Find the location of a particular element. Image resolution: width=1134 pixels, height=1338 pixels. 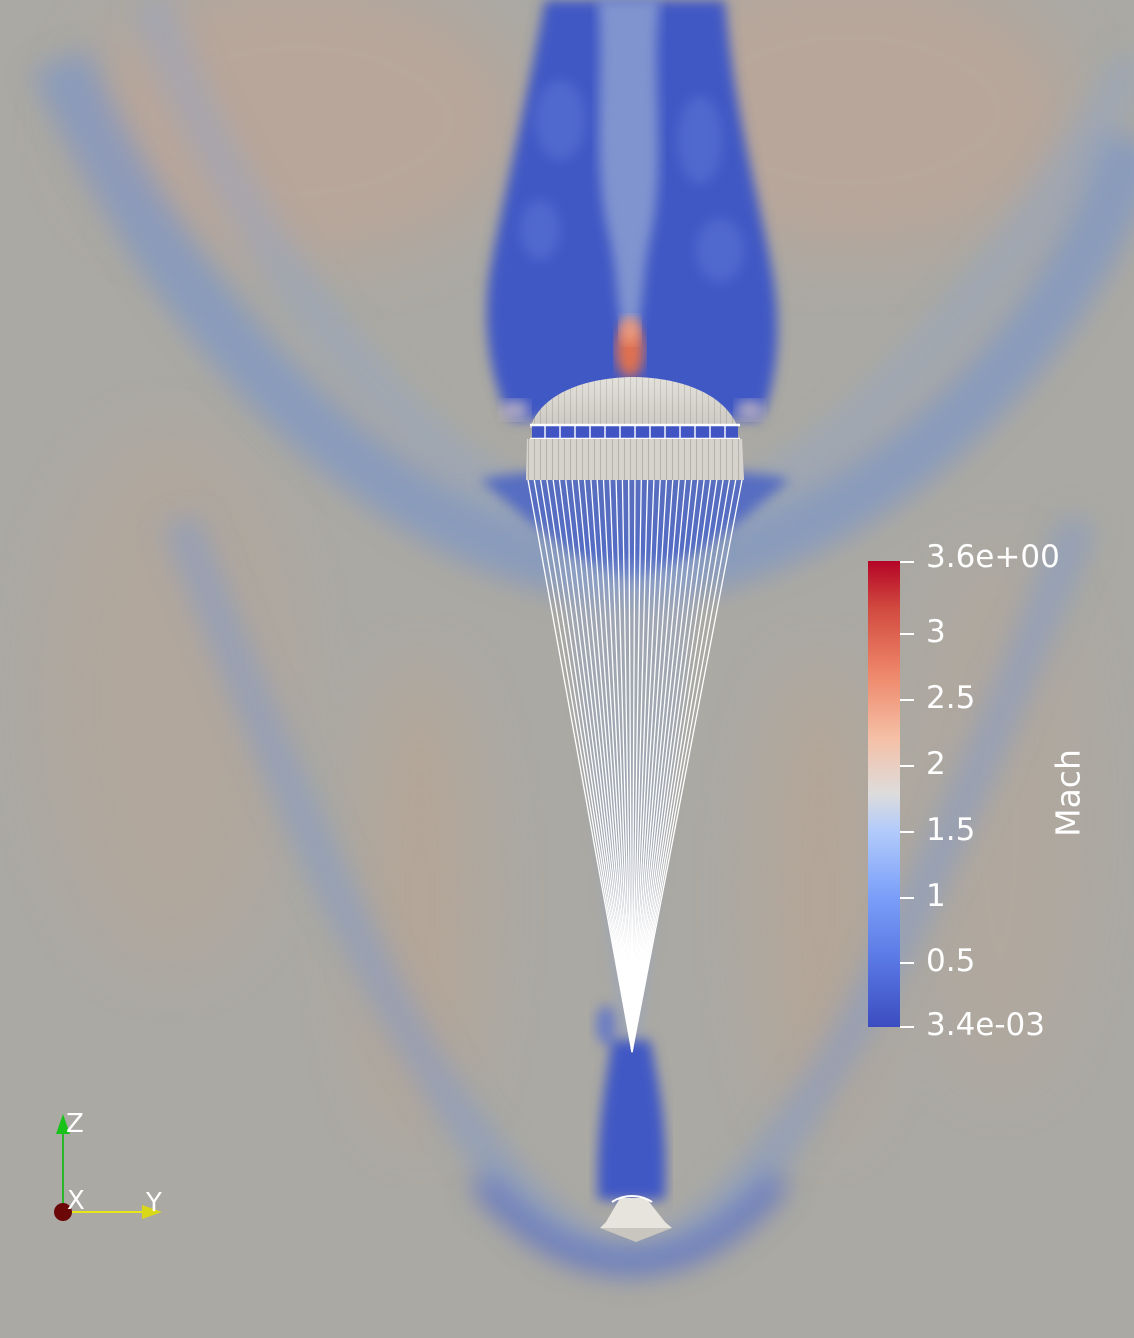

y-axis-arrow-icon is located at coordinates (152, 1212).